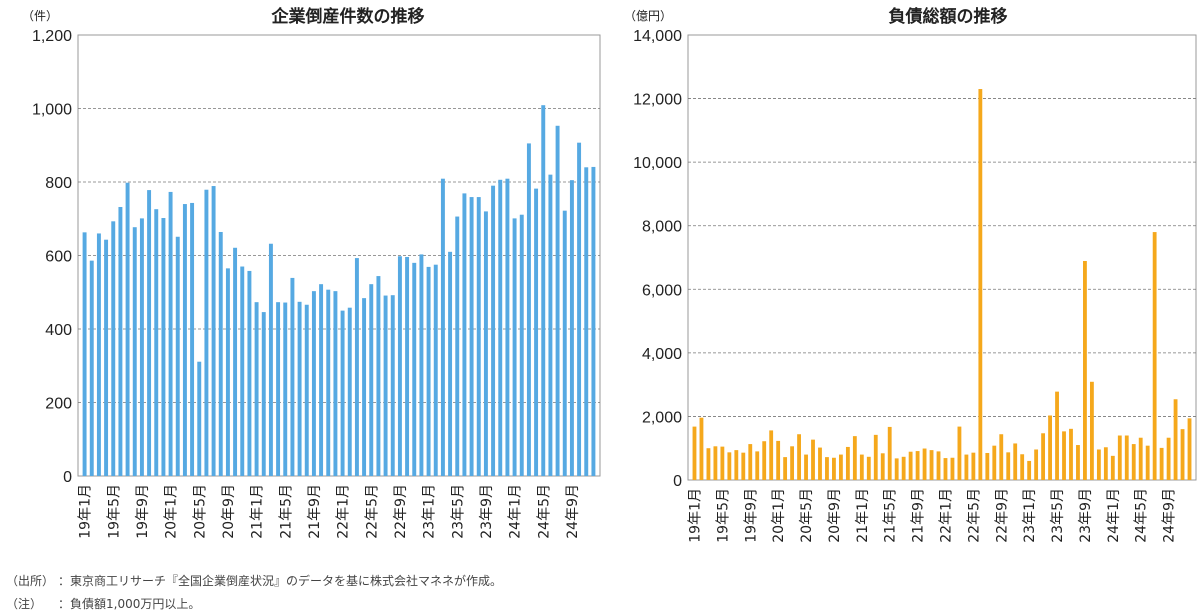 The image size is (1200, 613). What do you see at coordinates (657, 36) in the screenshot?
I see `y-tick-label: 14,000` at bounding box center [657, 36].